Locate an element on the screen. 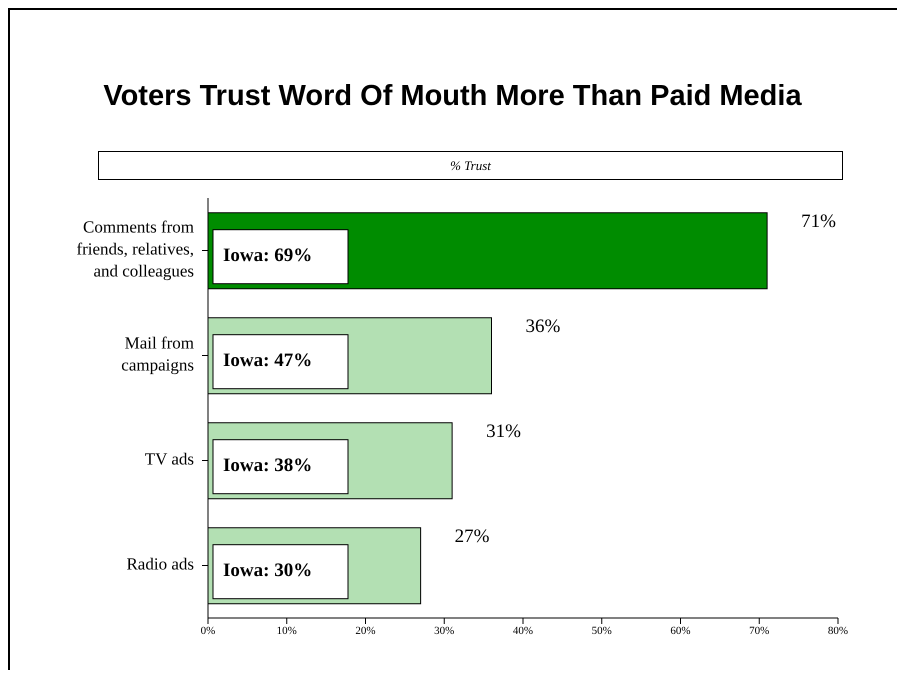 The image size is (905, 678). x-tick-label: 30% is located at coordinates (444, 630).